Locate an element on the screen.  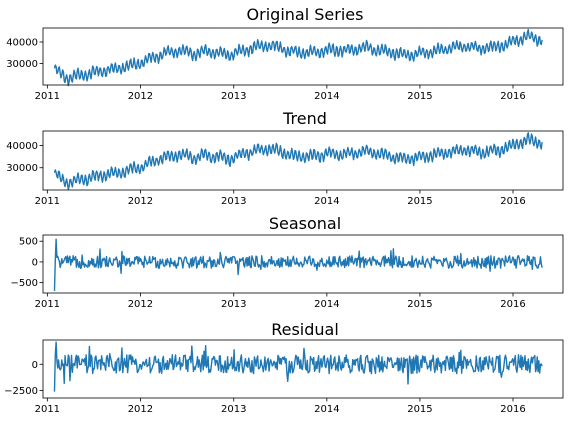
panel-title: Residual is located at coordinates (305, 329).